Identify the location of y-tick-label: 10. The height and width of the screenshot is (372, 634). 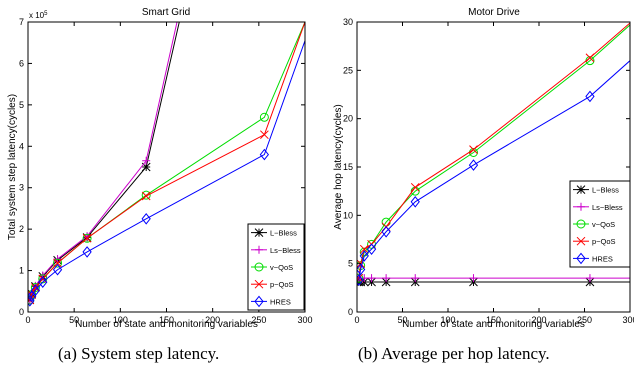
(348, 215).